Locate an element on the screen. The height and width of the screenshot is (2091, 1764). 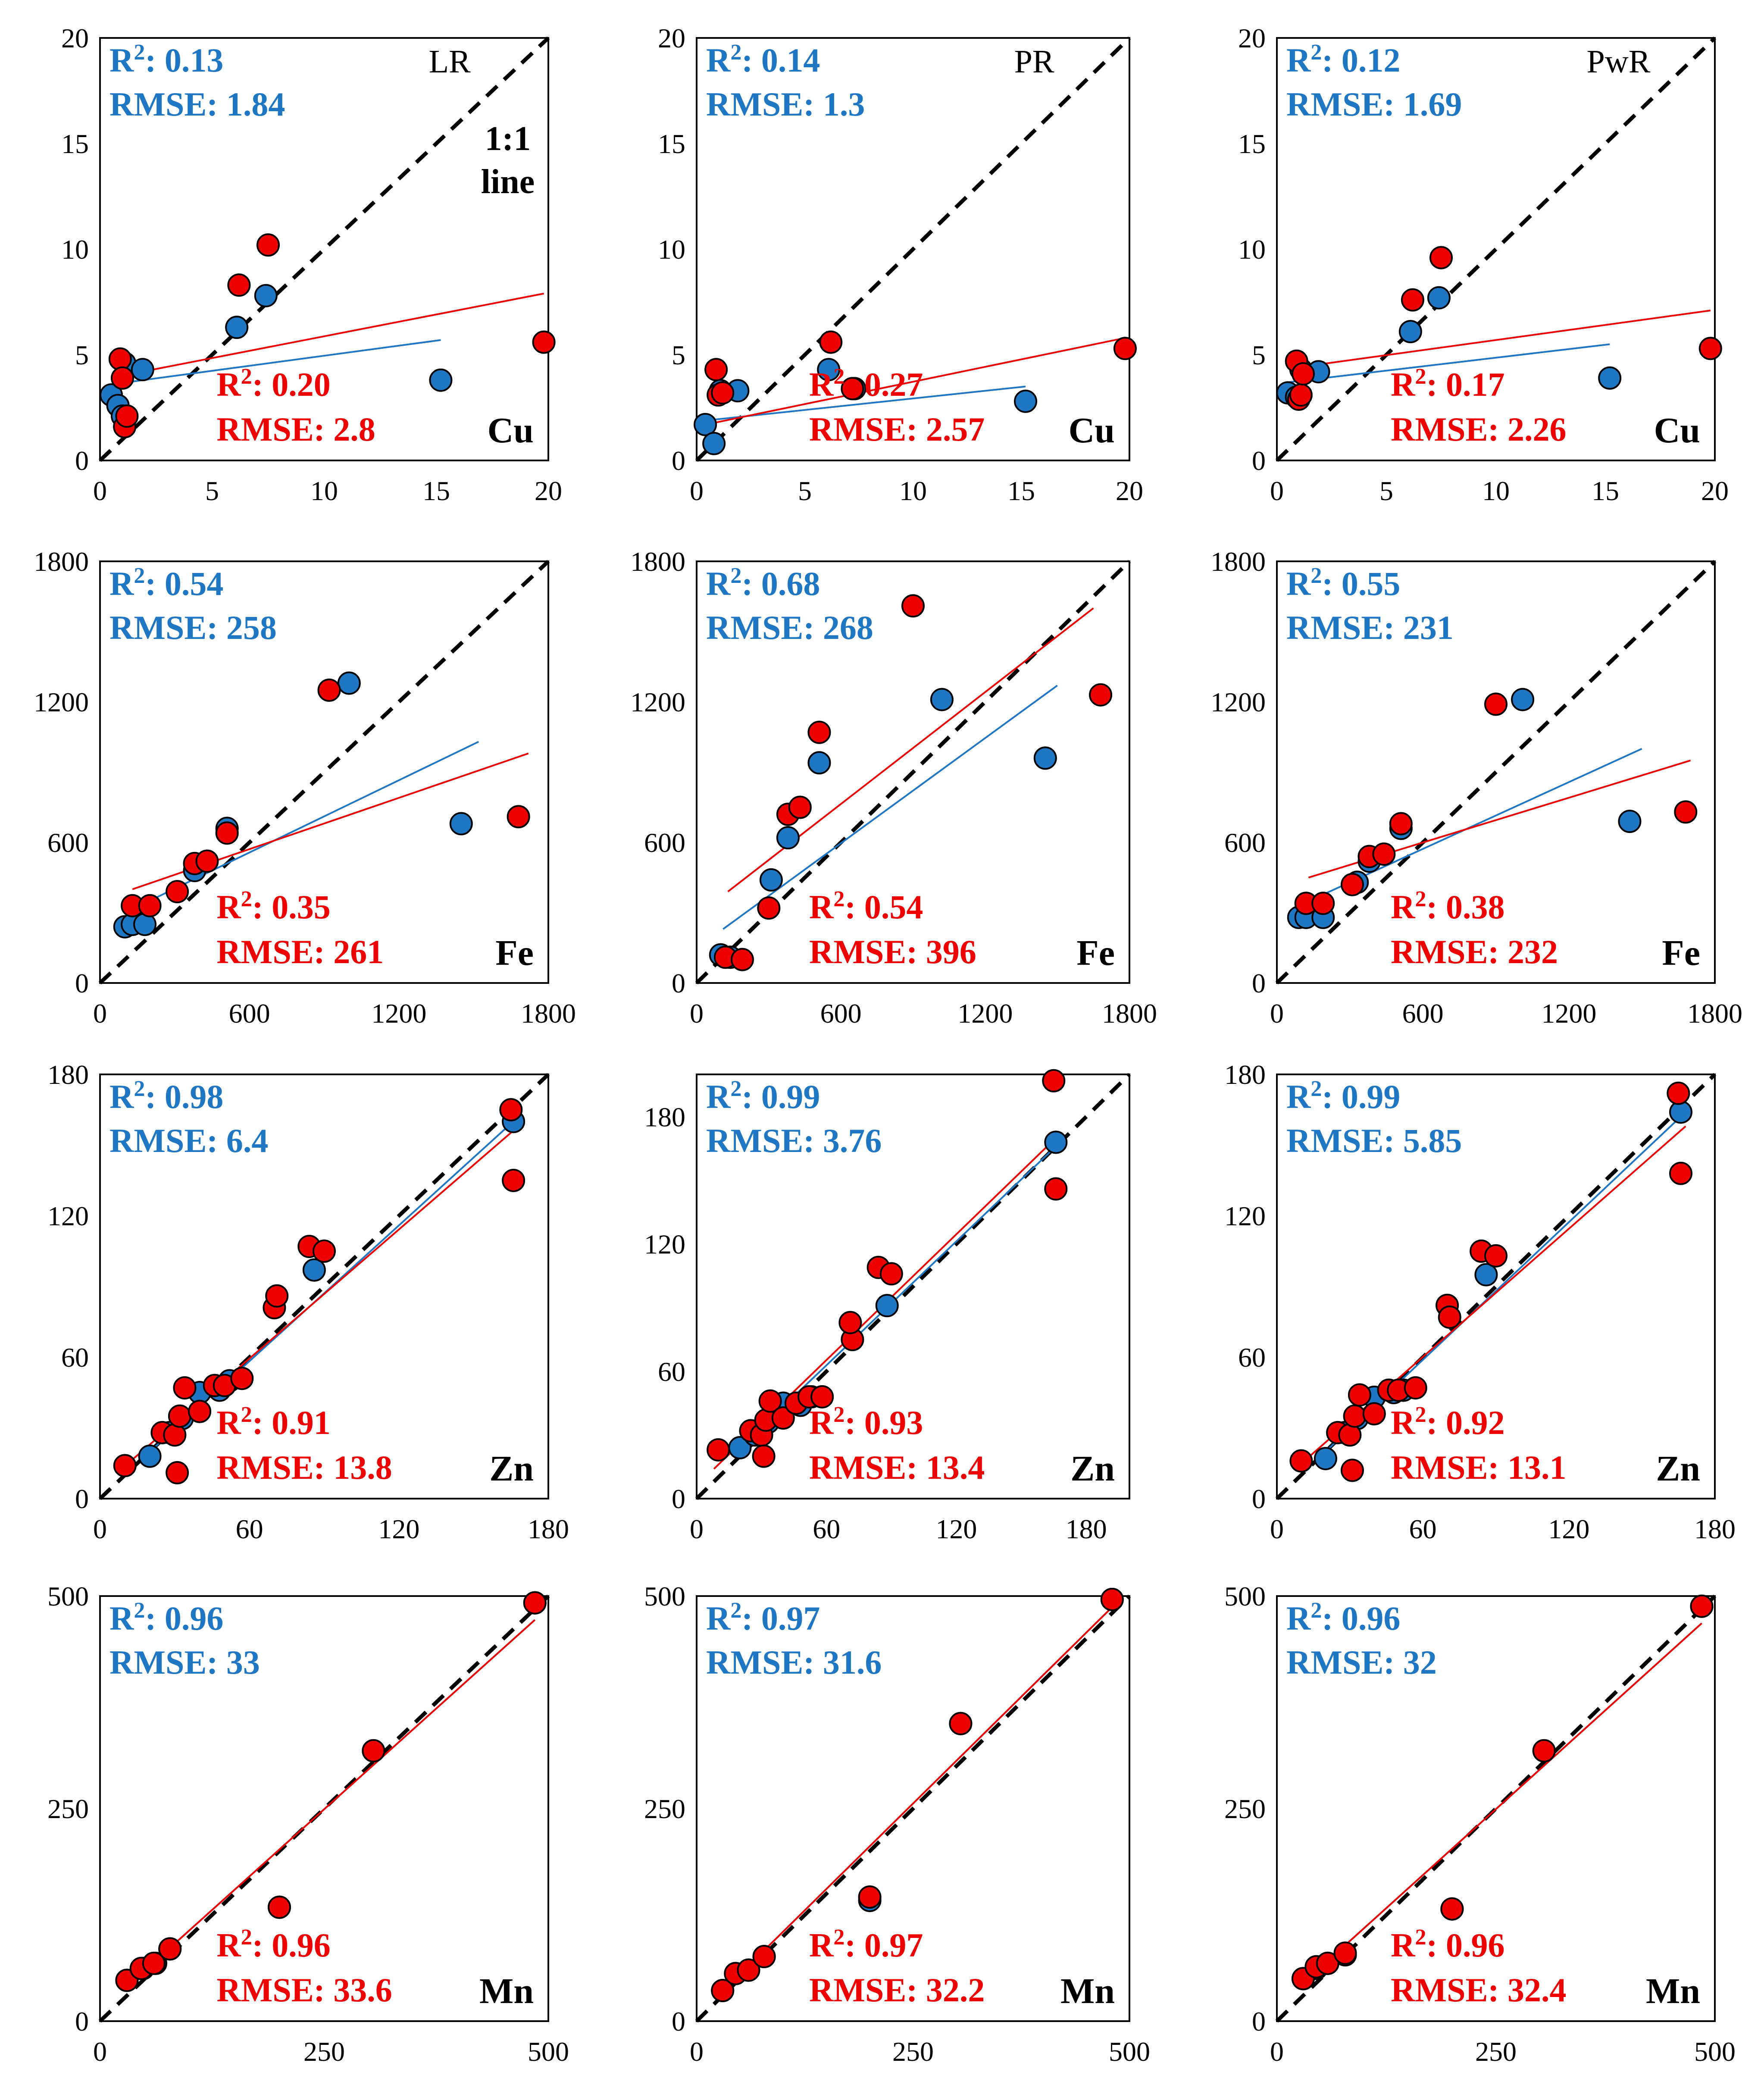
x-tick-label: 1200 is located at coordinates (1569, 1013).